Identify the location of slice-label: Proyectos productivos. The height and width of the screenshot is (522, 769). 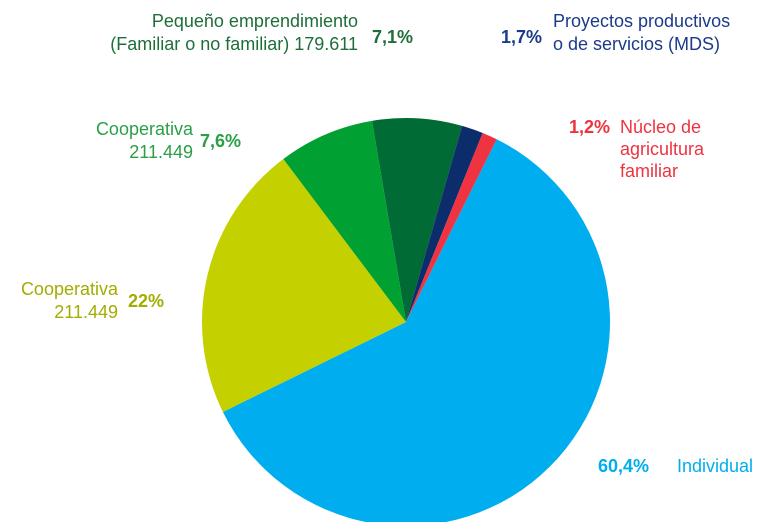
(641, 21).